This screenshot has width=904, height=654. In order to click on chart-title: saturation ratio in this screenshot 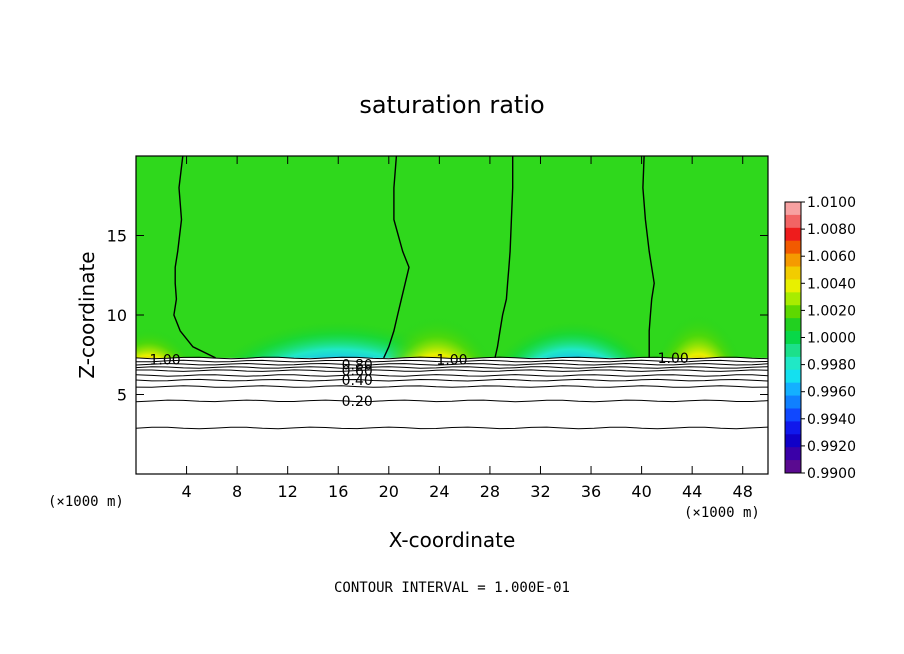, I will do `click(451, 105)`.